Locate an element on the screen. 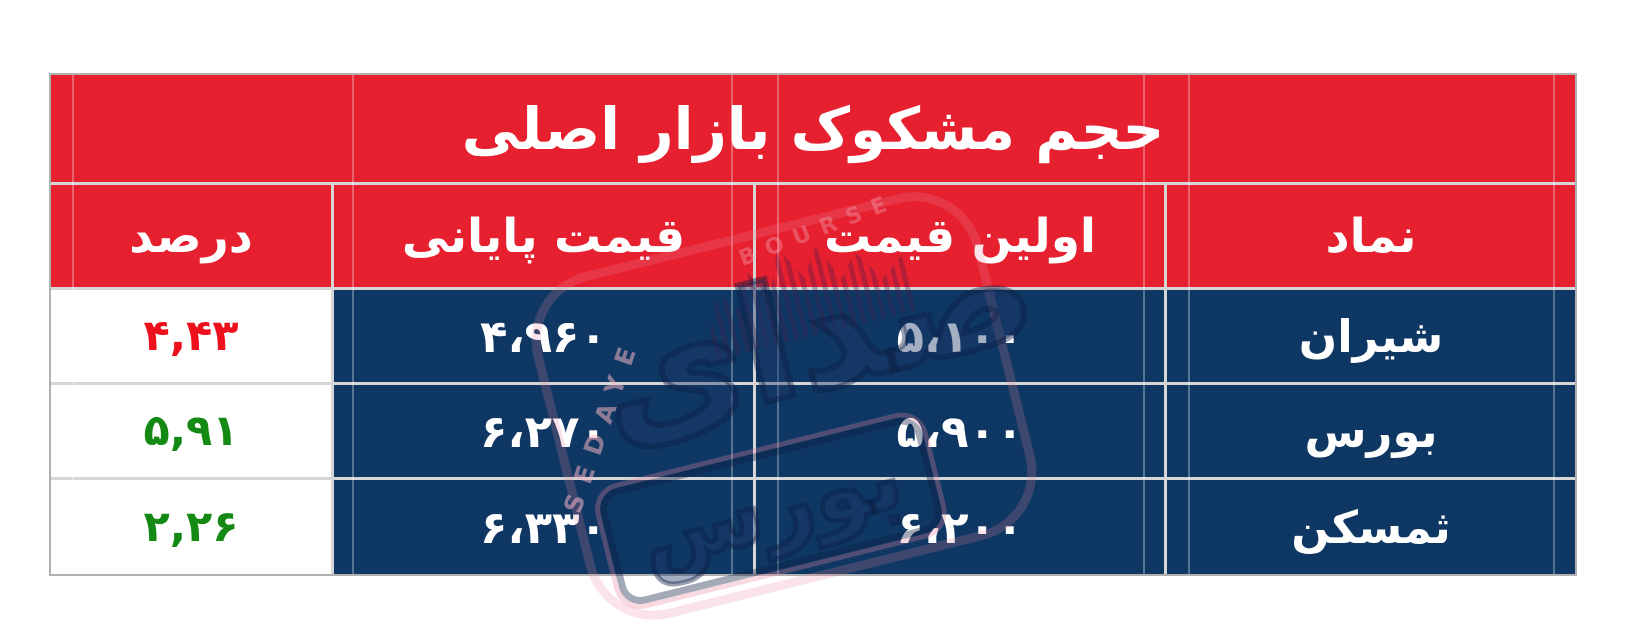 The height and width of the screenshot is (641, 1635). cell-percent: ۵,۹۱ is located at coordinates (191, 431).